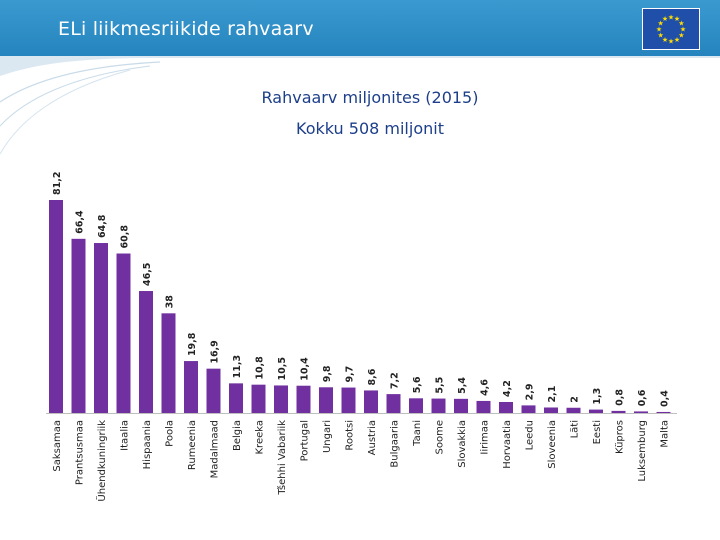  I want to click on data-label: 5,6, so click(417, 384).